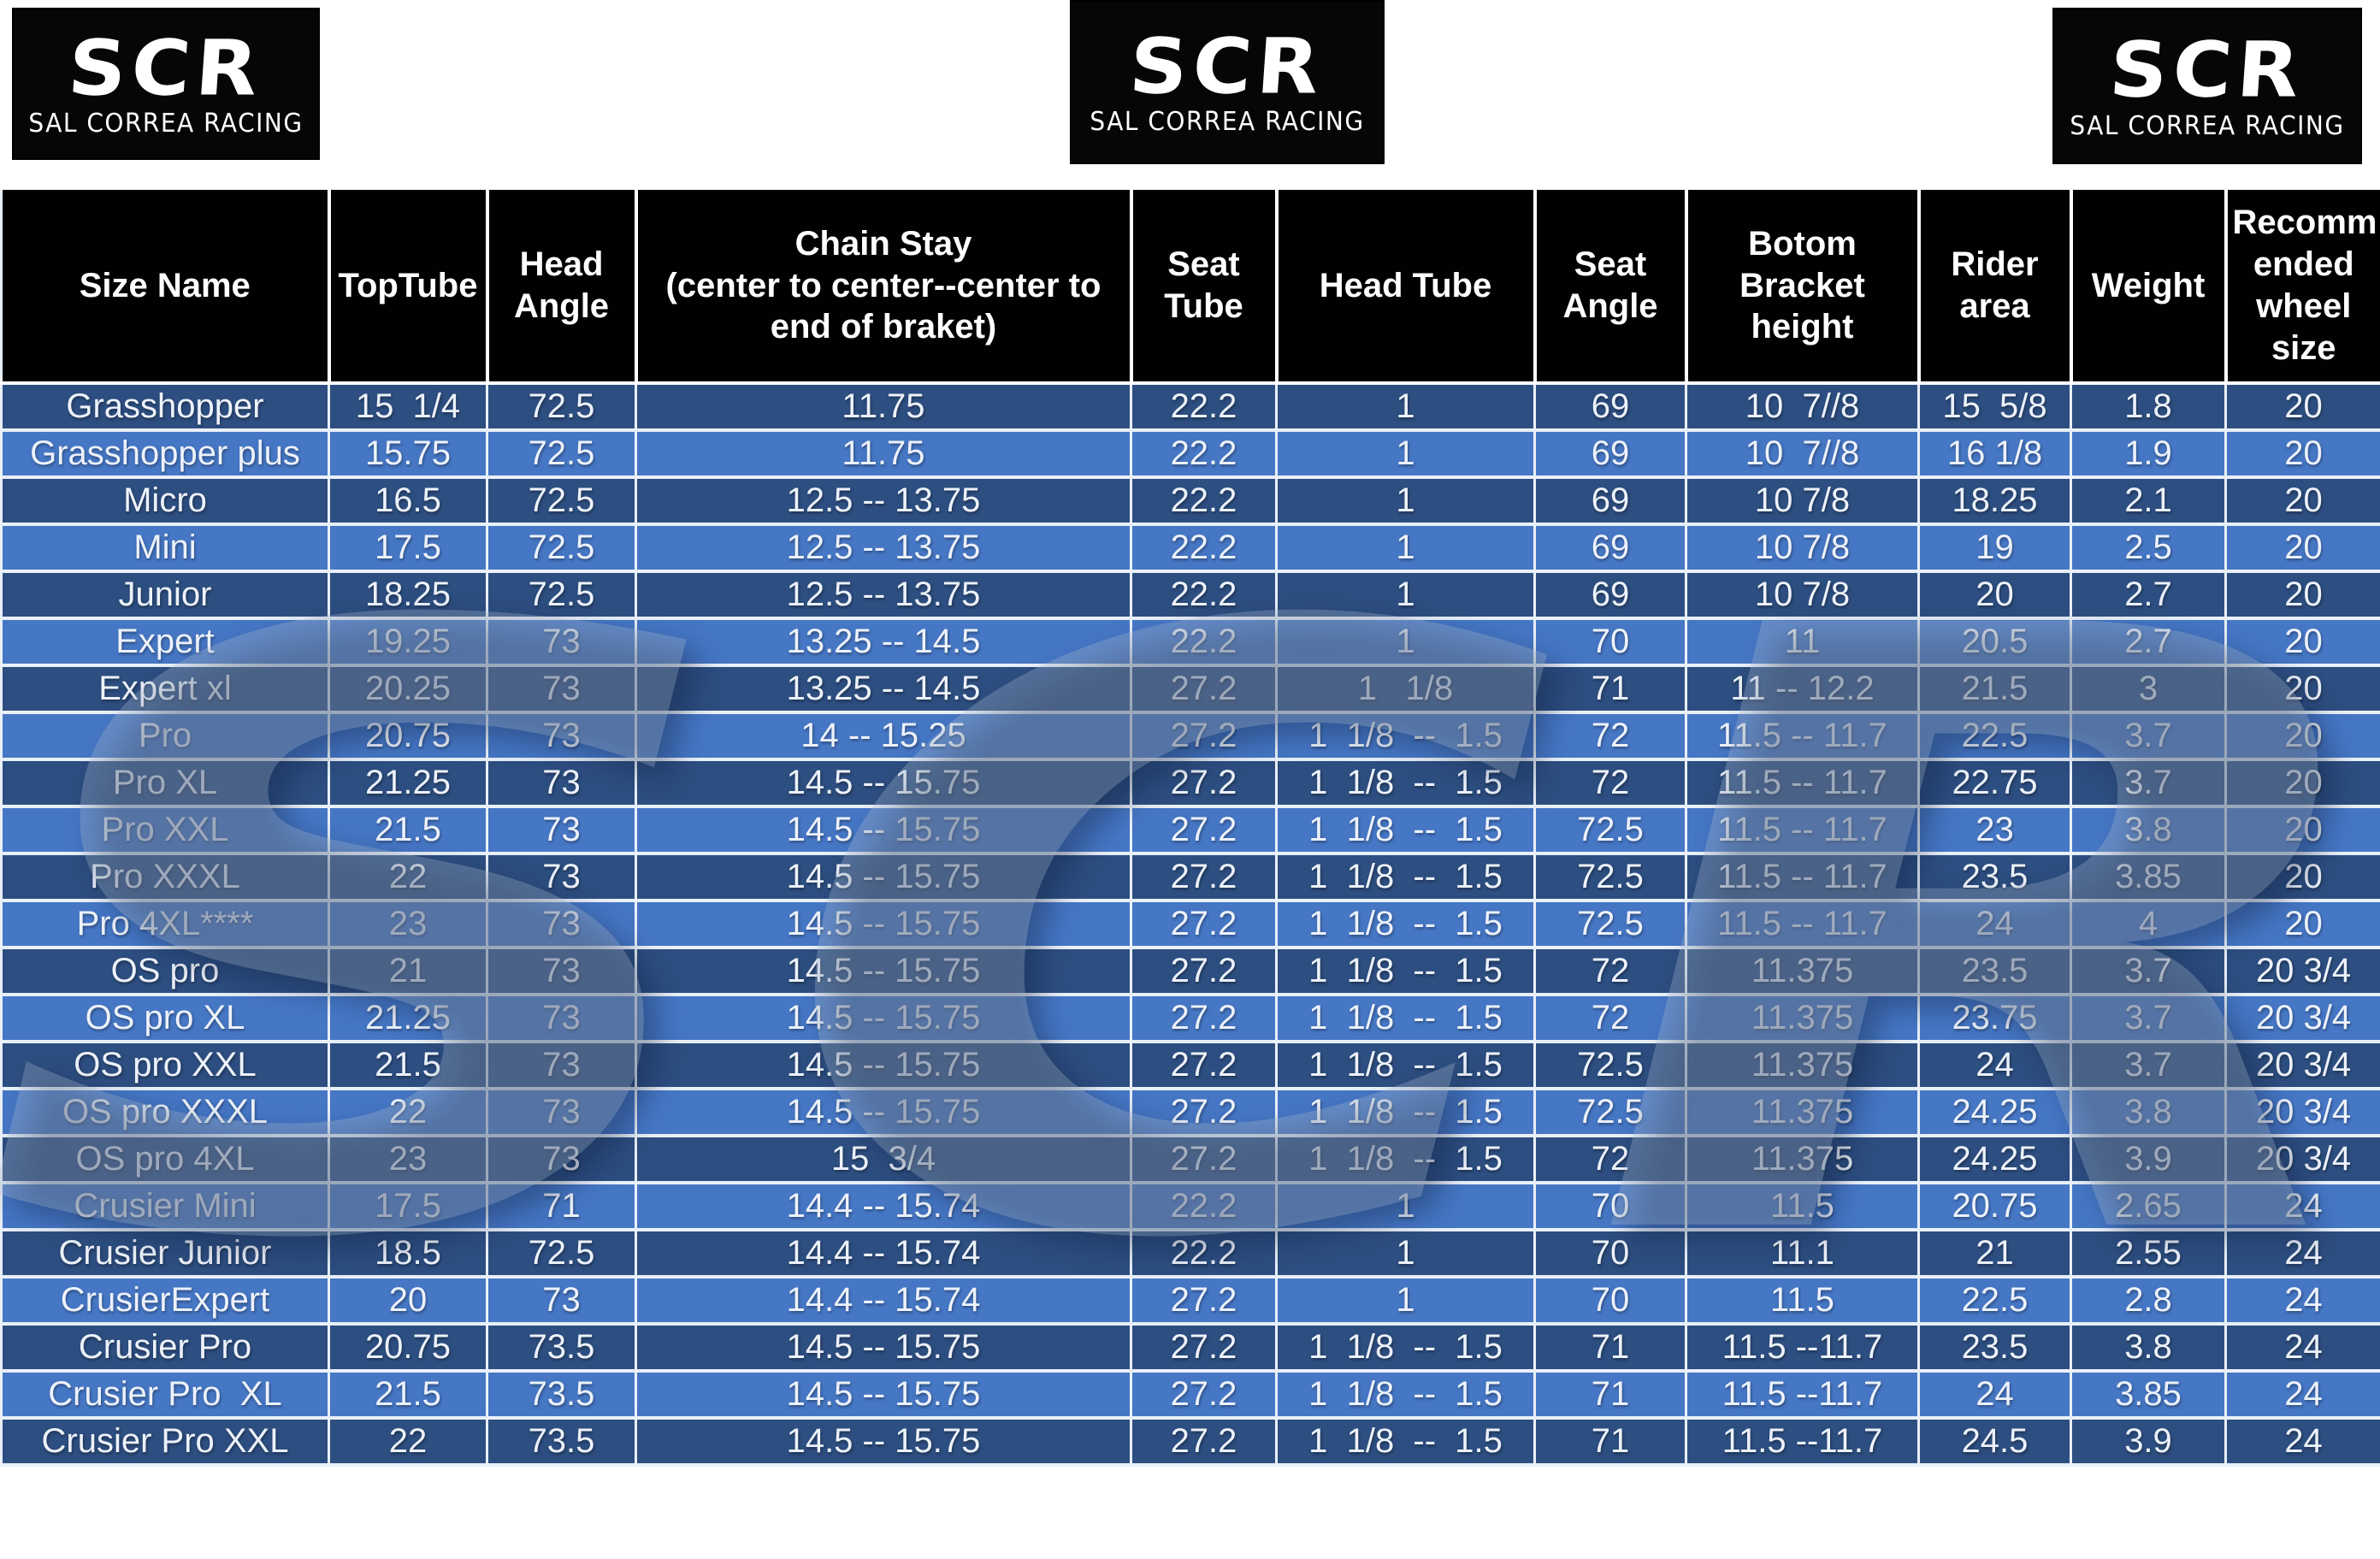 The image size is (2380, 1559). What do you see at coordinates (2149, 548) in the screenshot?
I see `table-cell: 2.5` at bounding box center [2149, 548].